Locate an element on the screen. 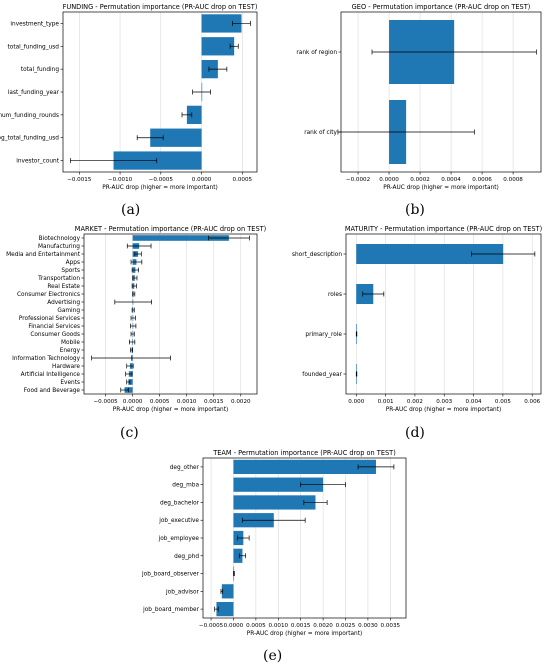 The width and height of the screenshot is (550, 666). category-label: Consumer Goods is located at coordinates (55, 335).